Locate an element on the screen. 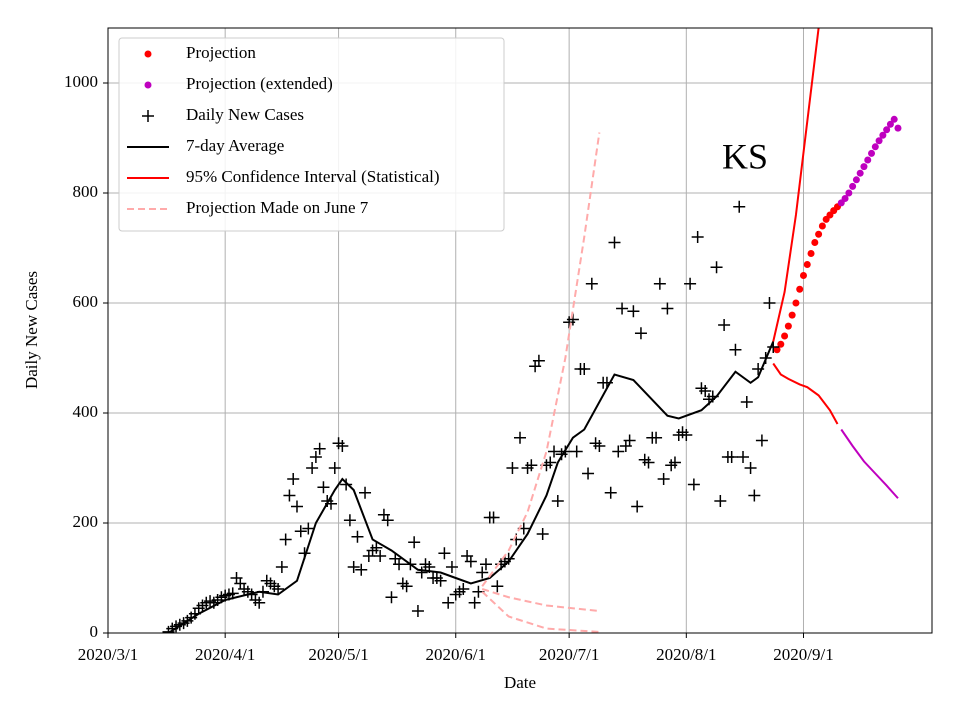  y-axis-label: Daily New Cases is located at coordinates (31, 330).